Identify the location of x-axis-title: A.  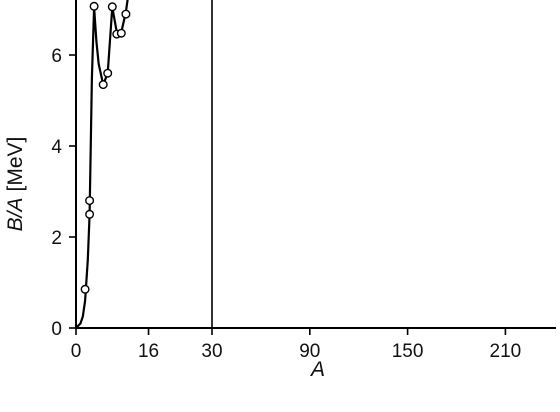
(317, 369).